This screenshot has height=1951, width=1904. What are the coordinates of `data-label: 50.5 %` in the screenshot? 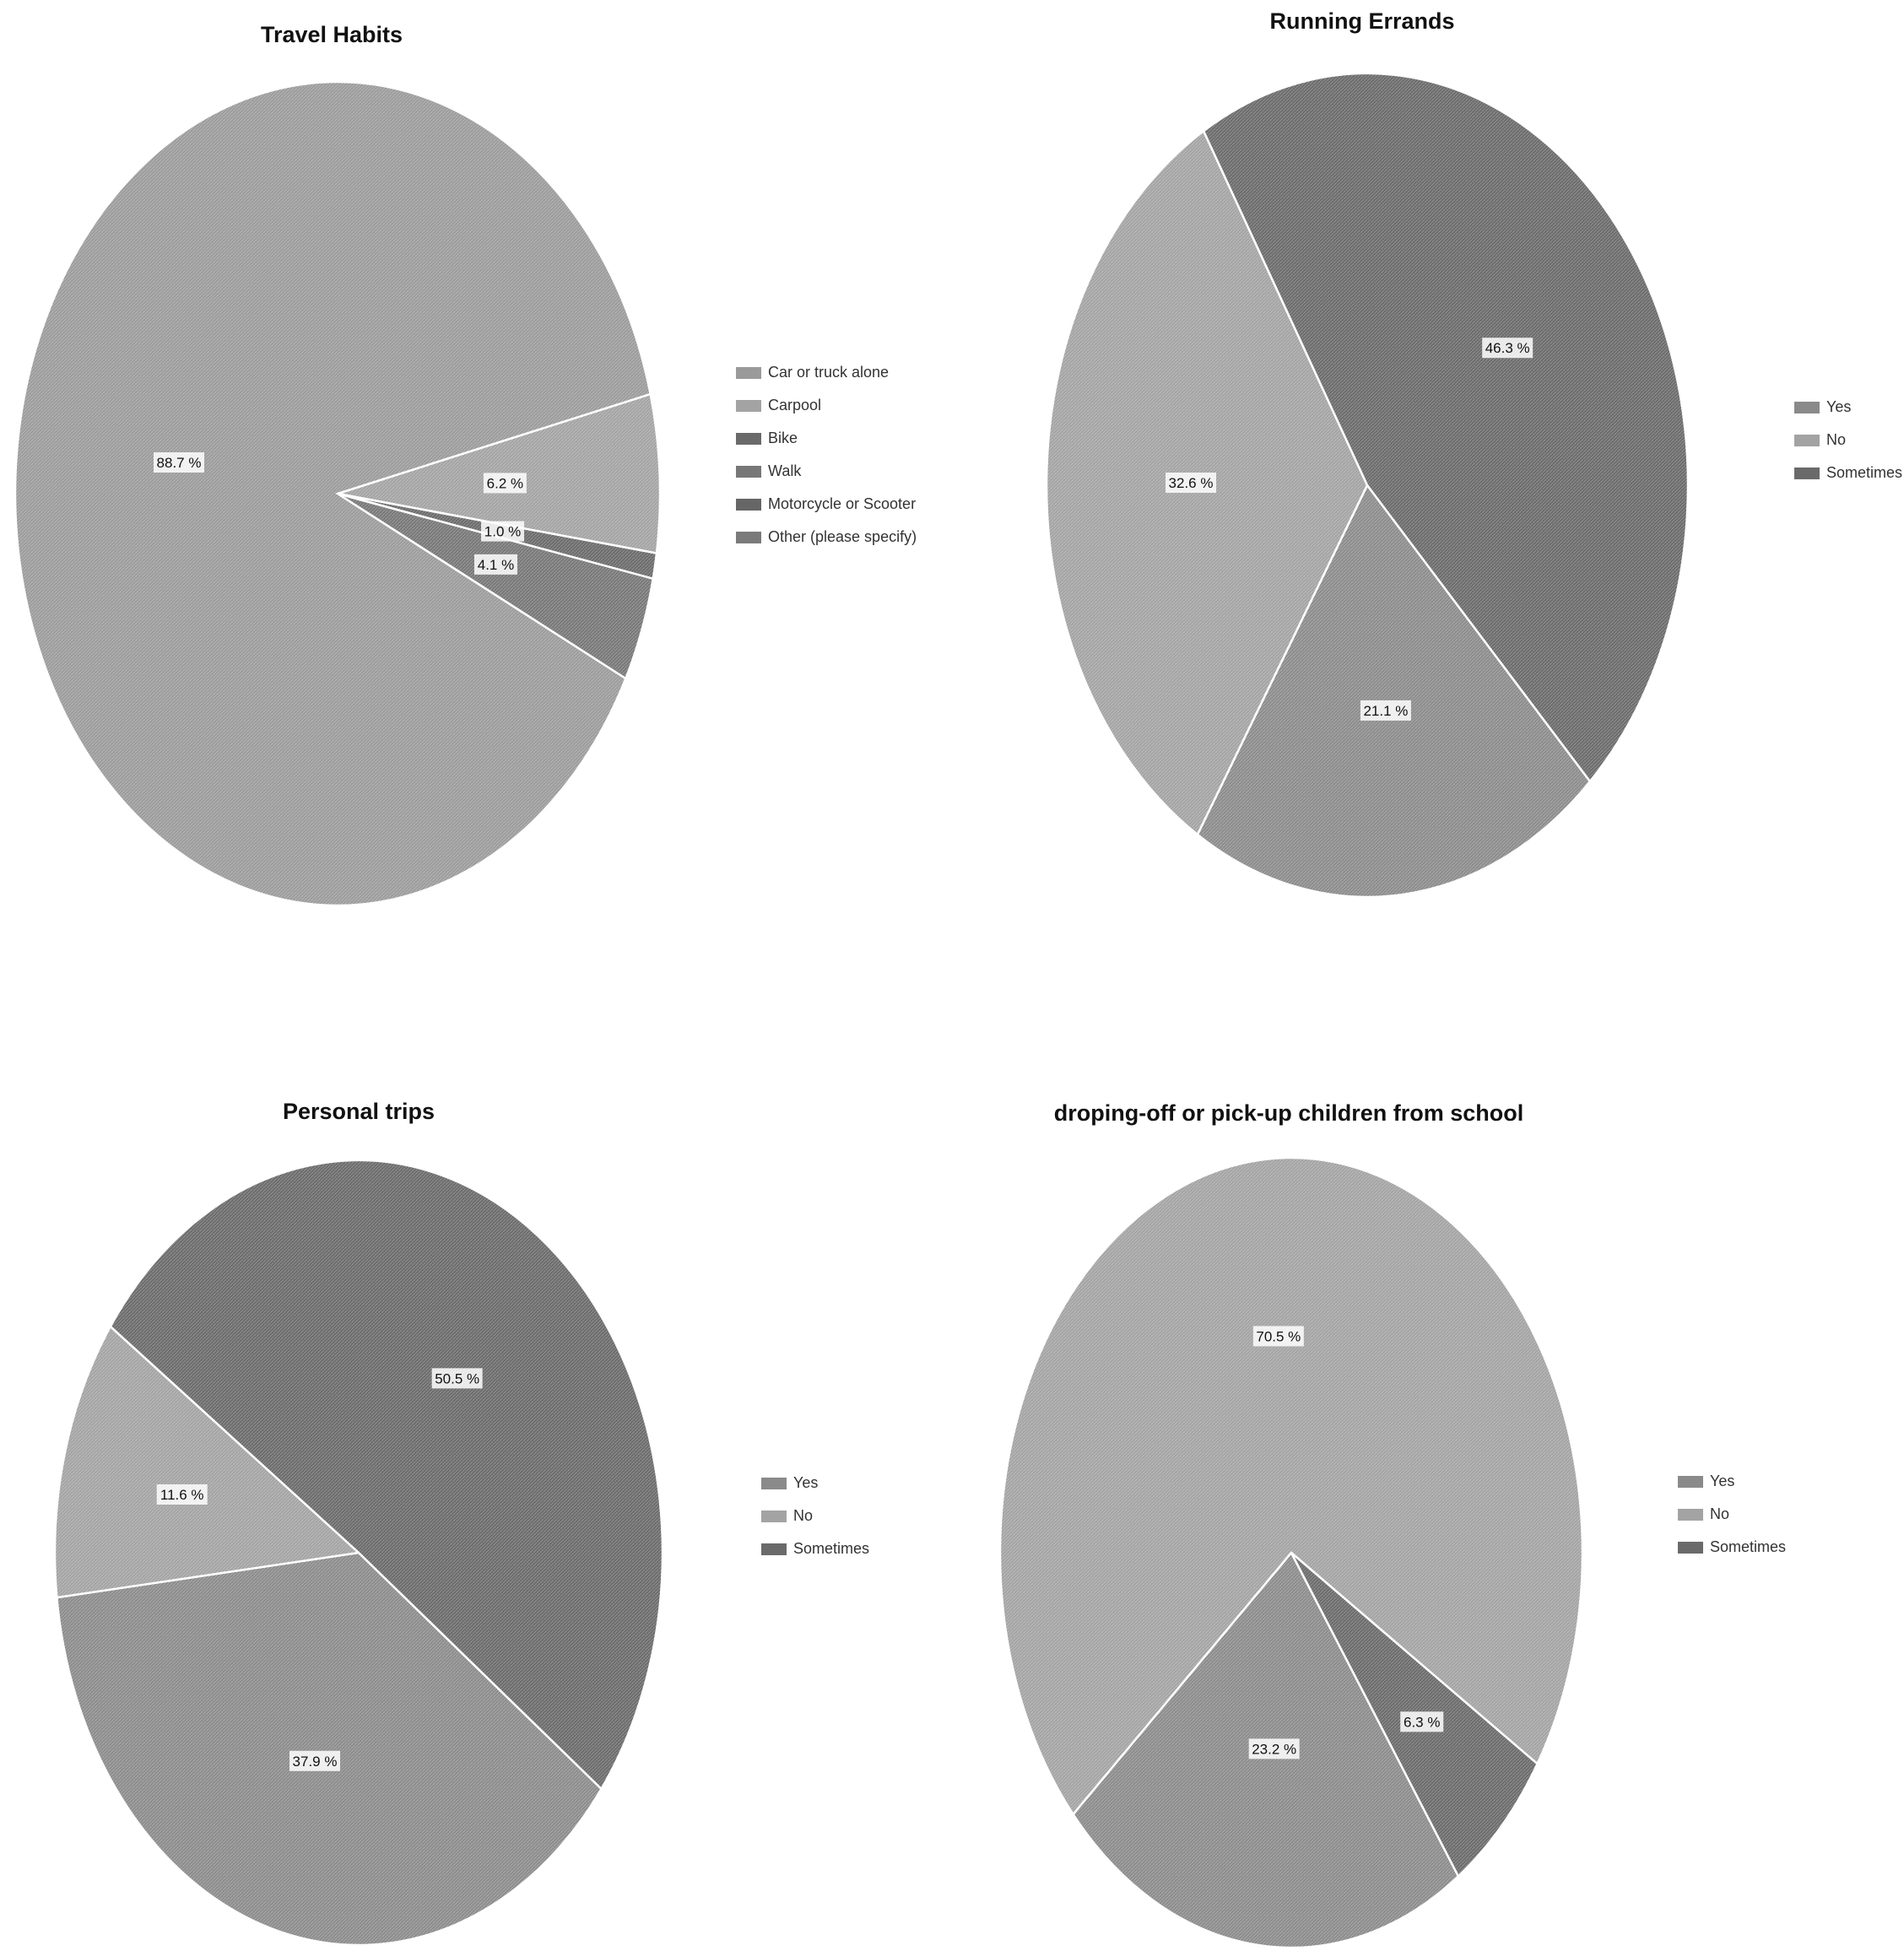 It's located at (457, 1378).